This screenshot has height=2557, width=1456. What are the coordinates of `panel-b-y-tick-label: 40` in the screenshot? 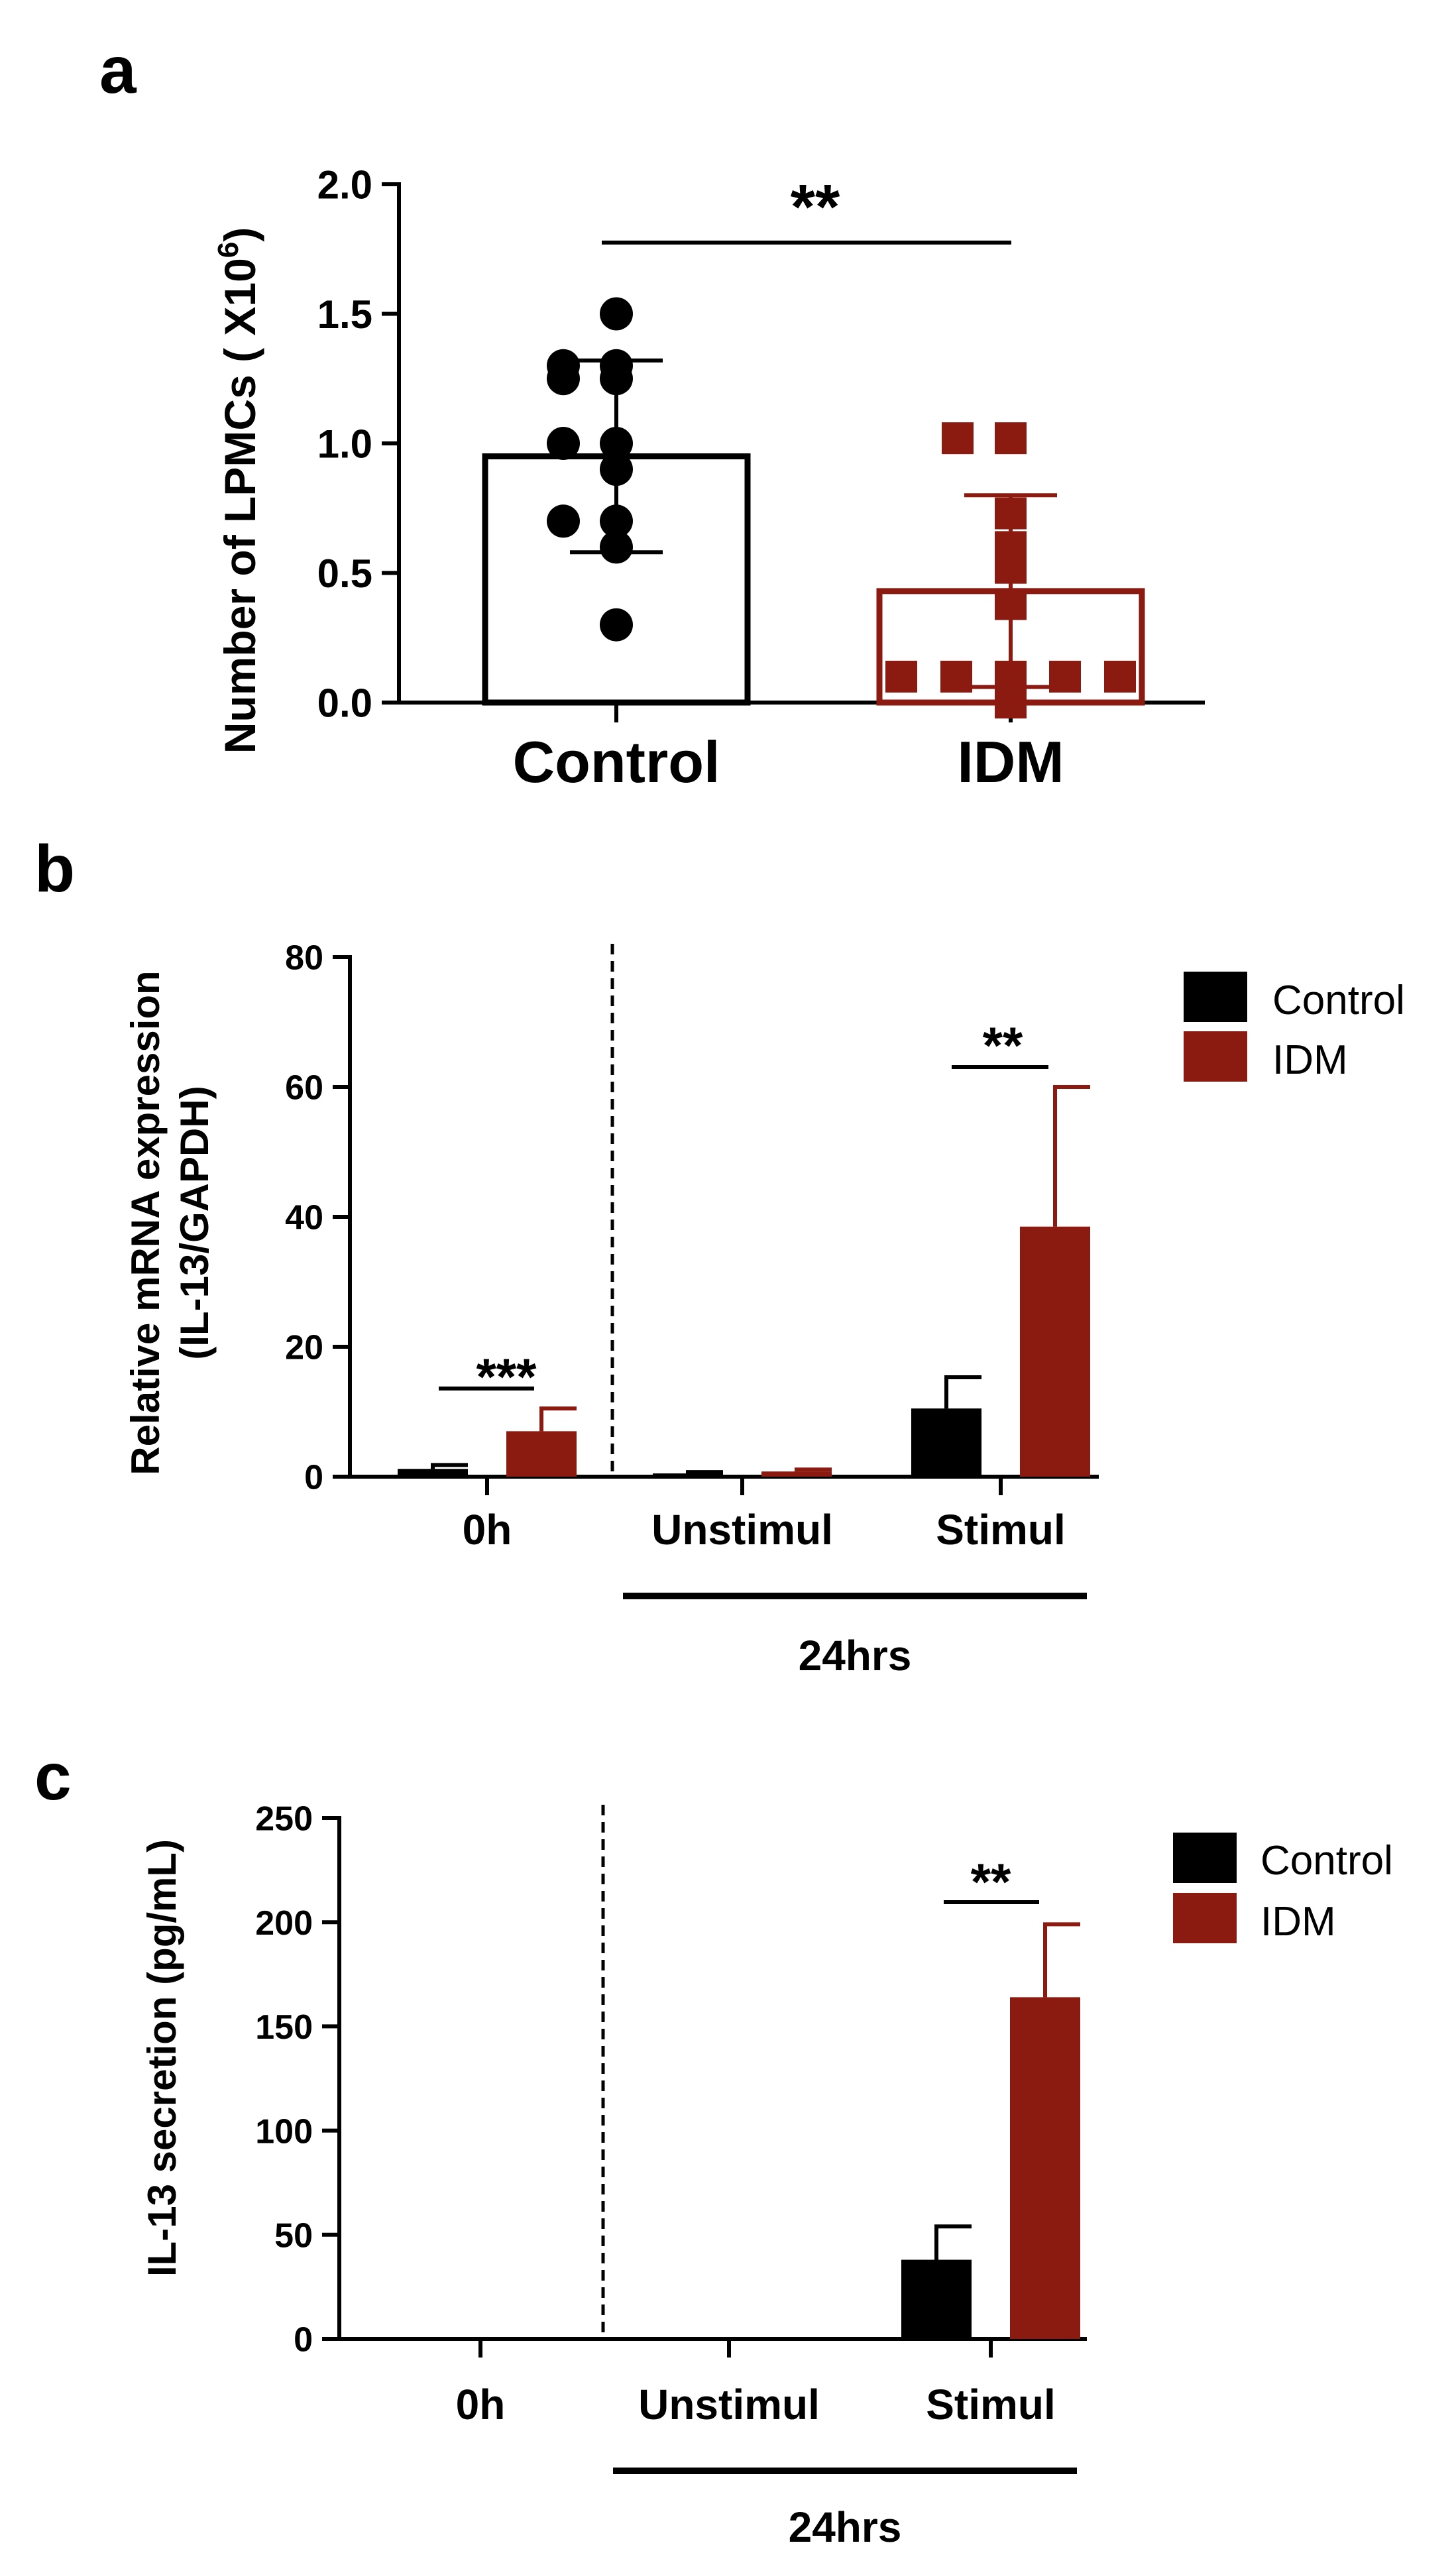 It's located at (304, 1218).